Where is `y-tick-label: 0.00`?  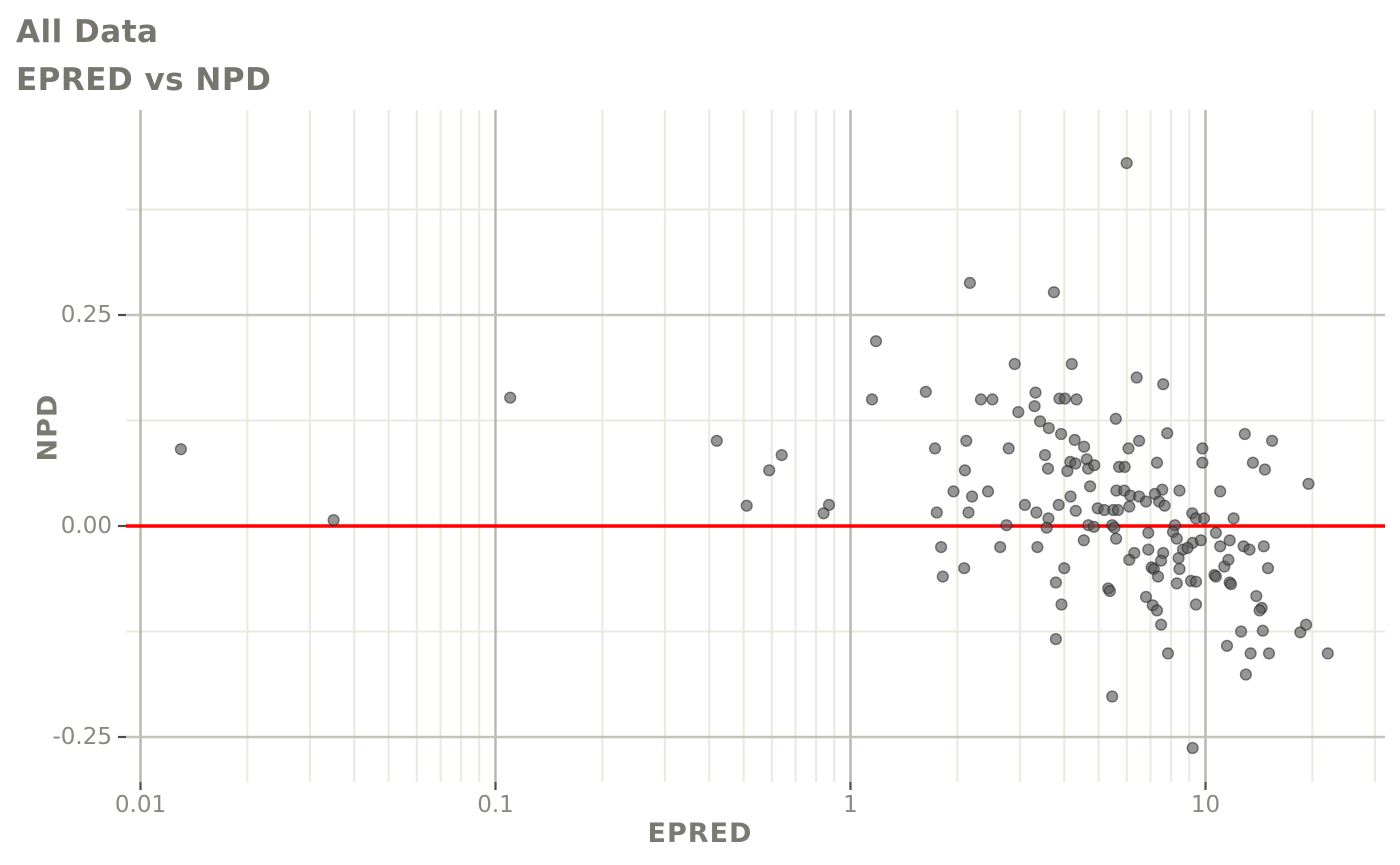 y-tick-label: 0.00 is located at coordinates (86, 526).